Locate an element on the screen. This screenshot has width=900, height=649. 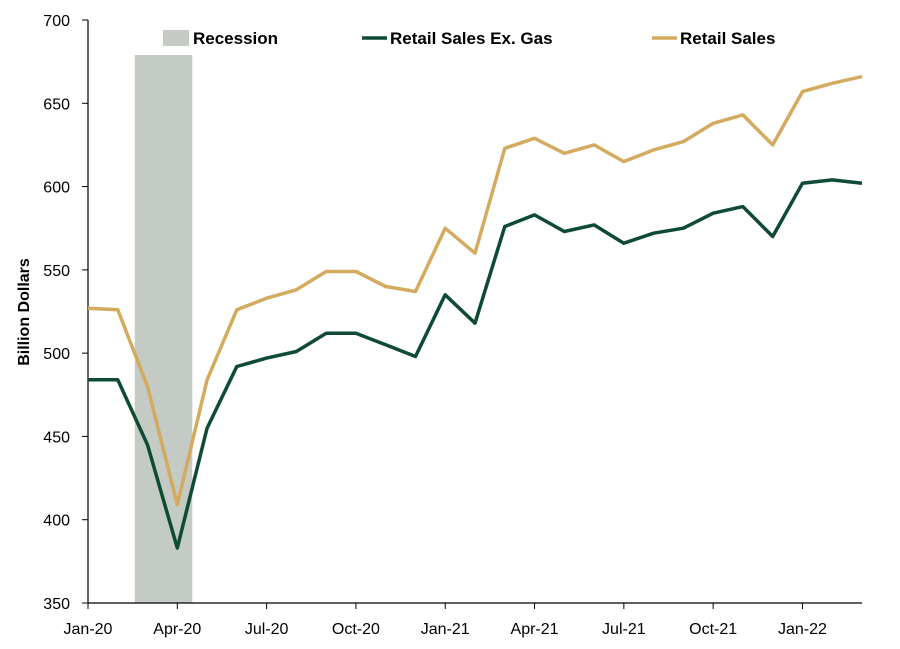
y-tick-label: 650 is located at coordinates (56, 104).